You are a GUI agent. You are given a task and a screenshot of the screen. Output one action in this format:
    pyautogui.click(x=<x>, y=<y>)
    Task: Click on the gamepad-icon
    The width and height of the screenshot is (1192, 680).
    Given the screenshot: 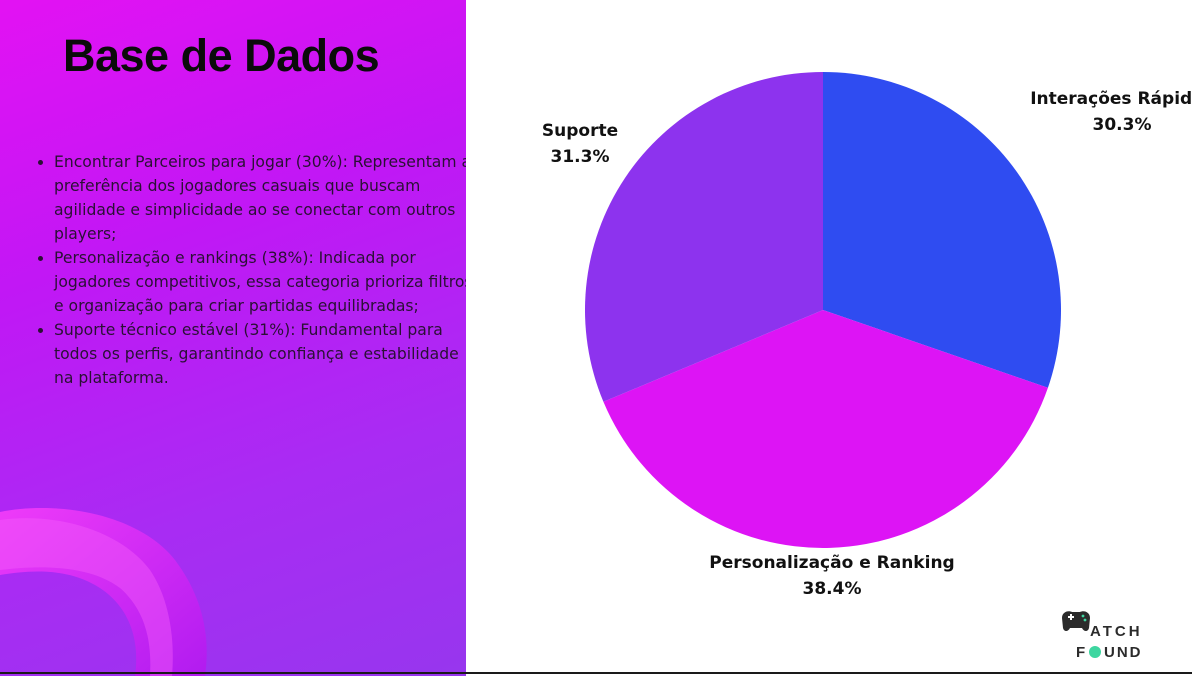 What is the action you would take?
    pyautogui.click(x=1076, y=621)
    